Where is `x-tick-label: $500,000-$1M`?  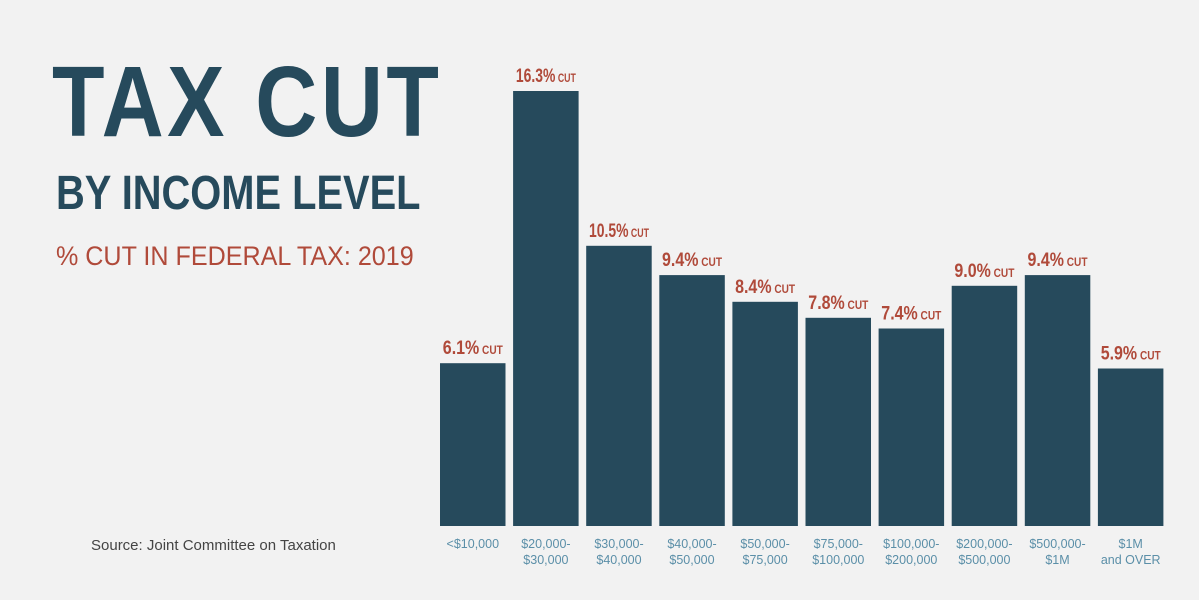 x-tick-label: $500,000-$1M is located at coordinates (1057, 552).